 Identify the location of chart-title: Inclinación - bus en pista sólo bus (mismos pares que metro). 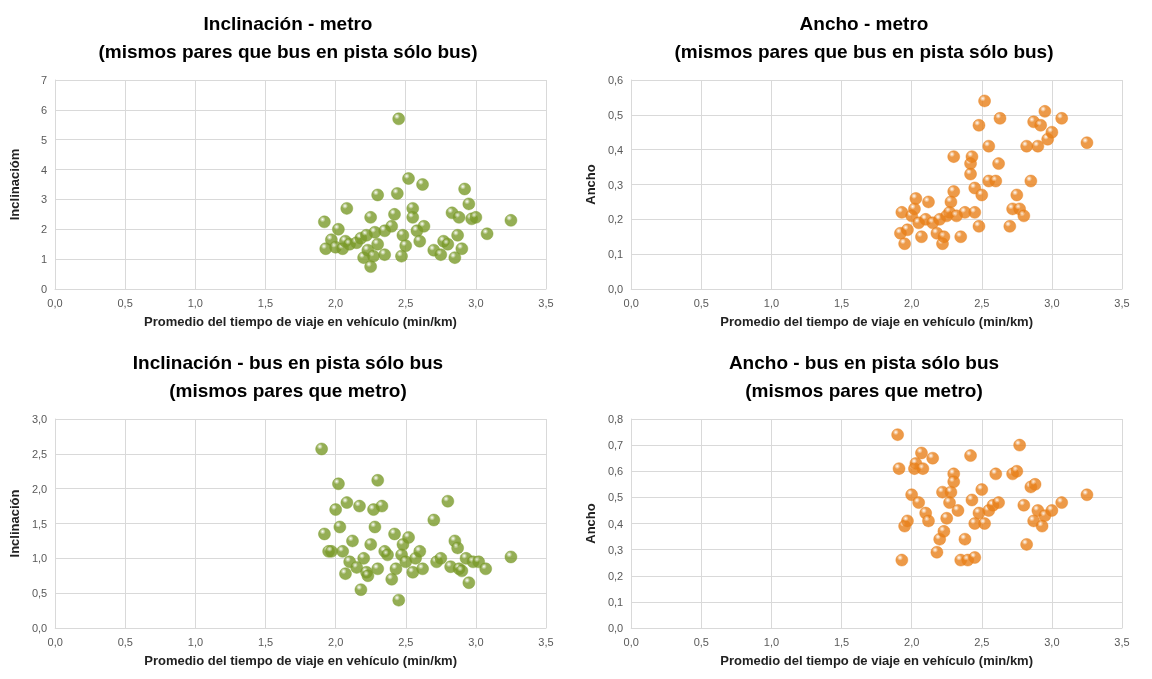
(288, 376).